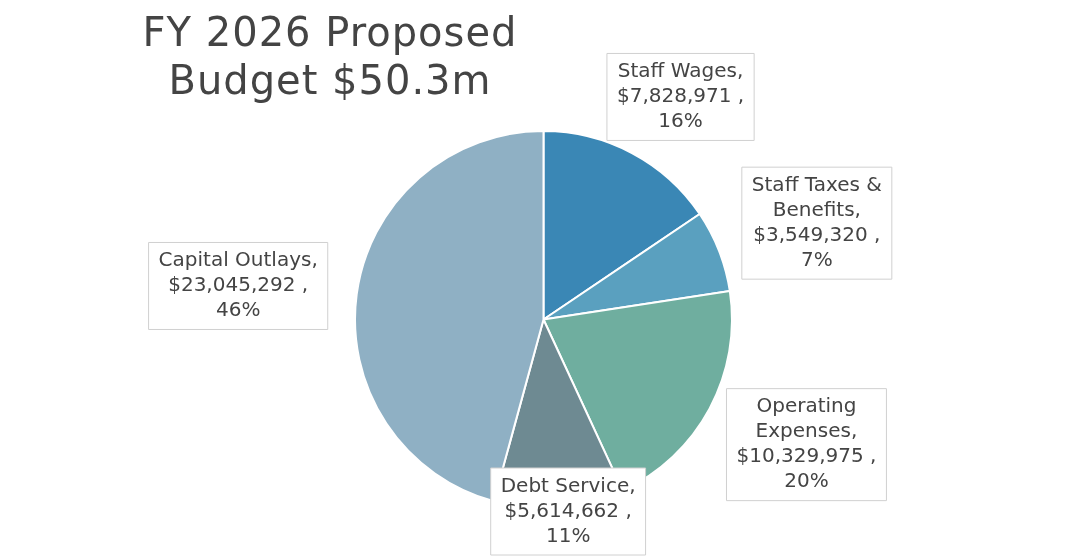  Describe the element at coordinates (568, 509) in the screenshot. I see `slice-label: Debt Service, $5,614,662 , 11%` at that location.